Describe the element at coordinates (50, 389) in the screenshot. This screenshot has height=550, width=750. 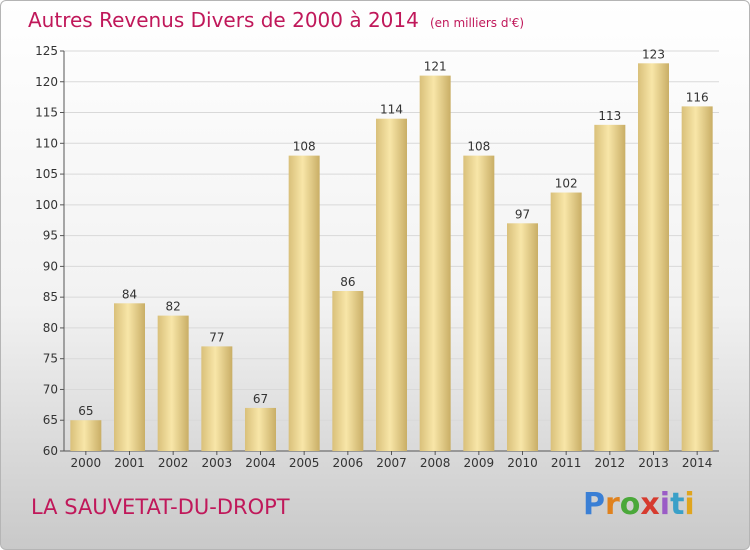
I see `y-tick-label: 70` at that location.